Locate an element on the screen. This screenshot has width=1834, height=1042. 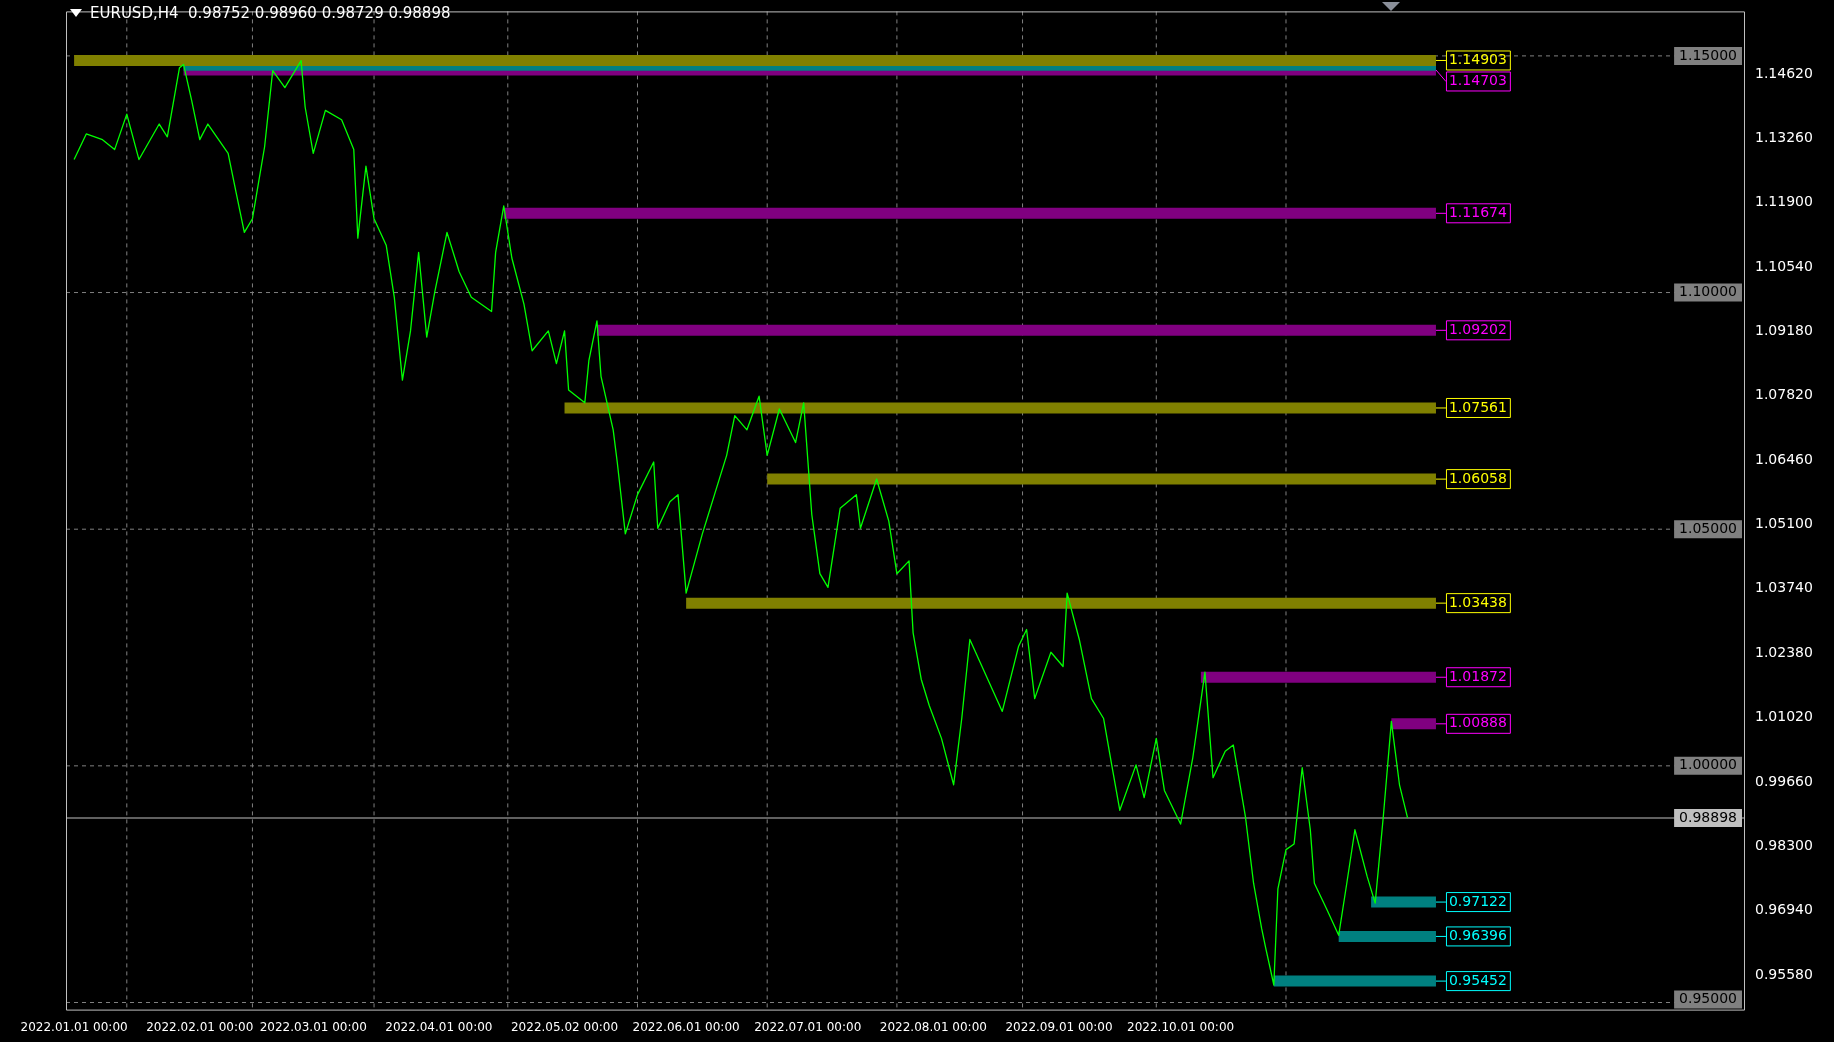
data-label: 1.09202 is located at coordinates (1477, 328).